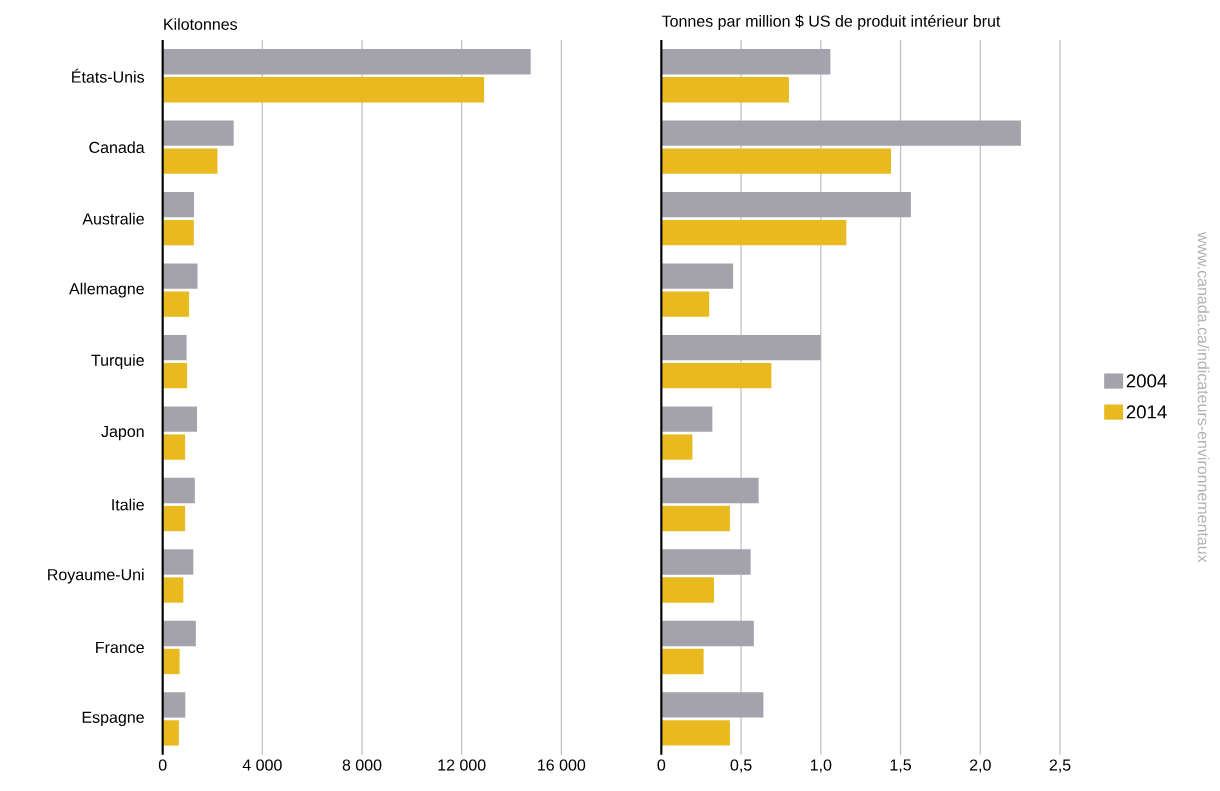 Image resolution: width=1220 pixels, height=791 pixels. What do you see at coordinates (1060, 766) in the screenshot?
I see `x-tick-label: 2,5` at bounding box center [1060, 766].